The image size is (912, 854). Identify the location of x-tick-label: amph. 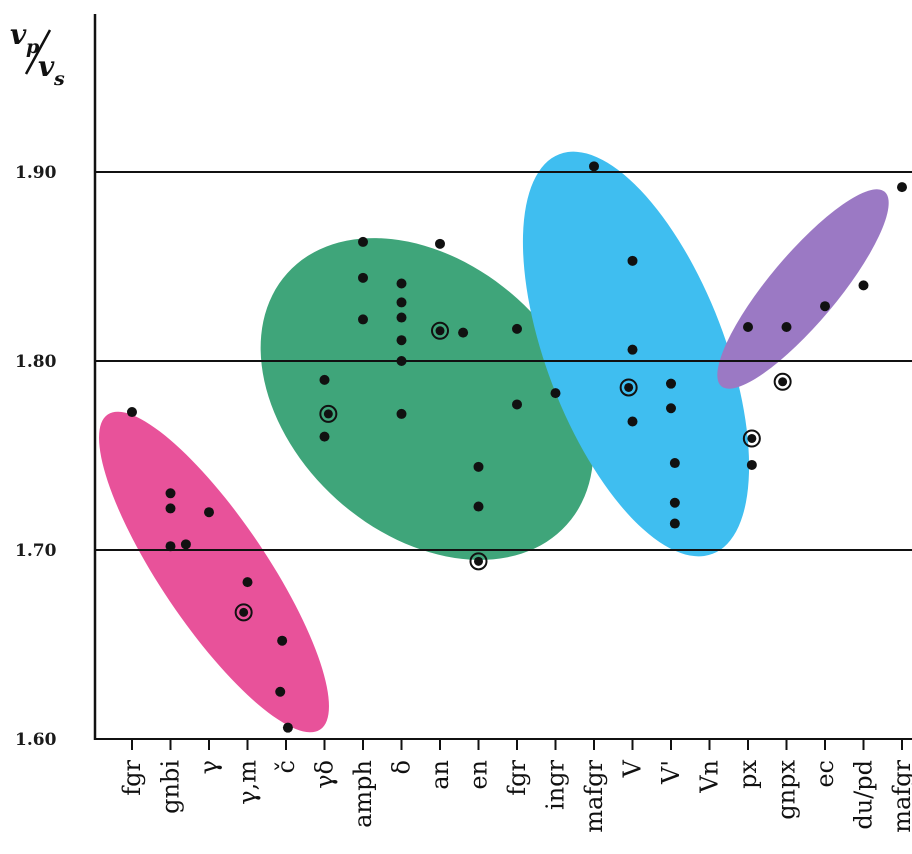
(363, 794).